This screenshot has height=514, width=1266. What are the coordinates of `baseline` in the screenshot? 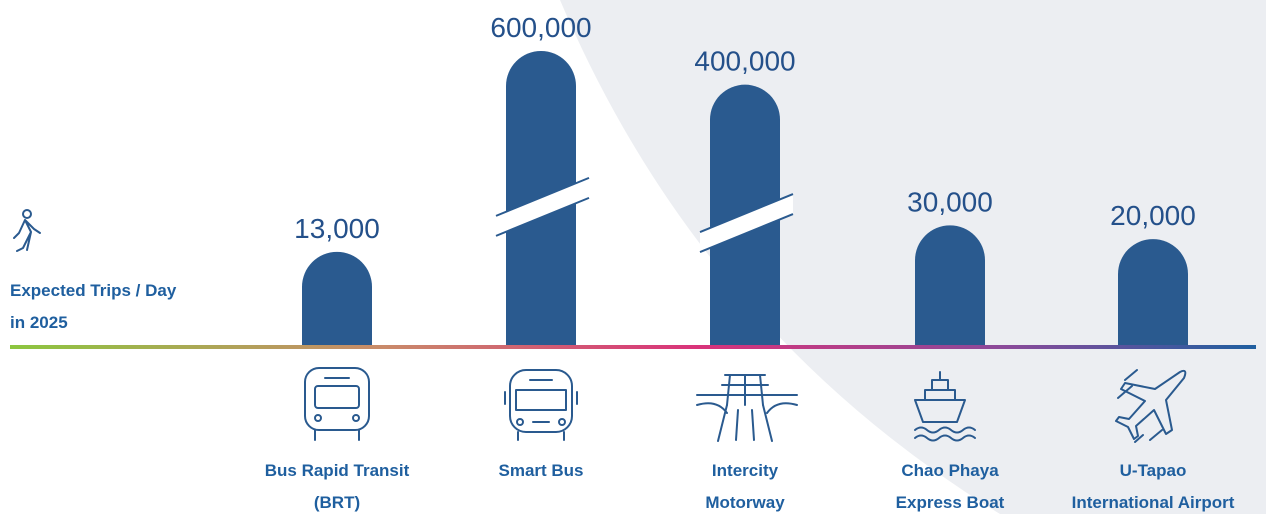 It's located at (633, 347).